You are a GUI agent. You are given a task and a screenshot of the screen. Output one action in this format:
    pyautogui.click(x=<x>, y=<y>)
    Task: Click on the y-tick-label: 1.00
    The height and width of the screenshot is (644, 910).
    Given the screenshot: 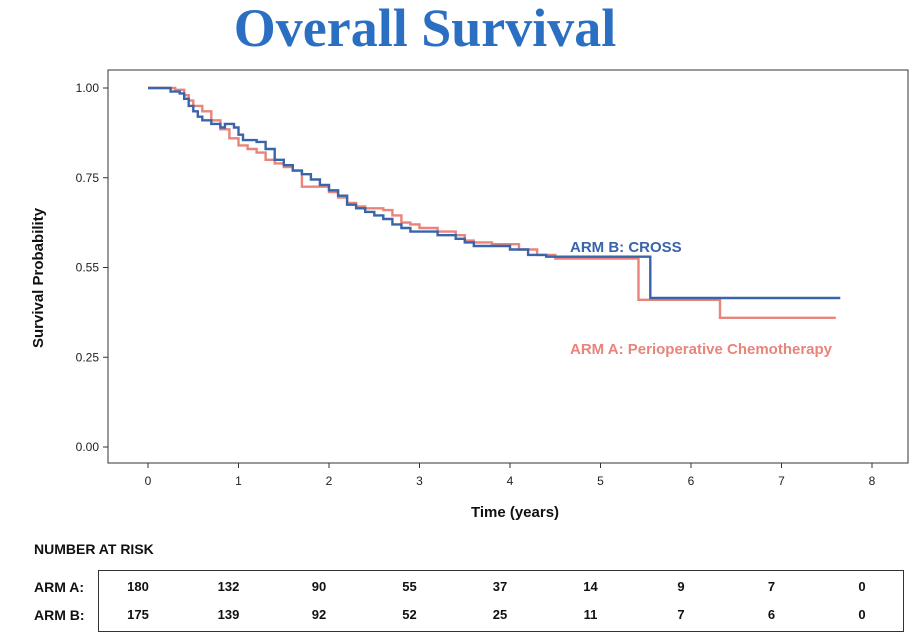 What is the action you would take?
    pyautogui.click(x=88, y=88)
    